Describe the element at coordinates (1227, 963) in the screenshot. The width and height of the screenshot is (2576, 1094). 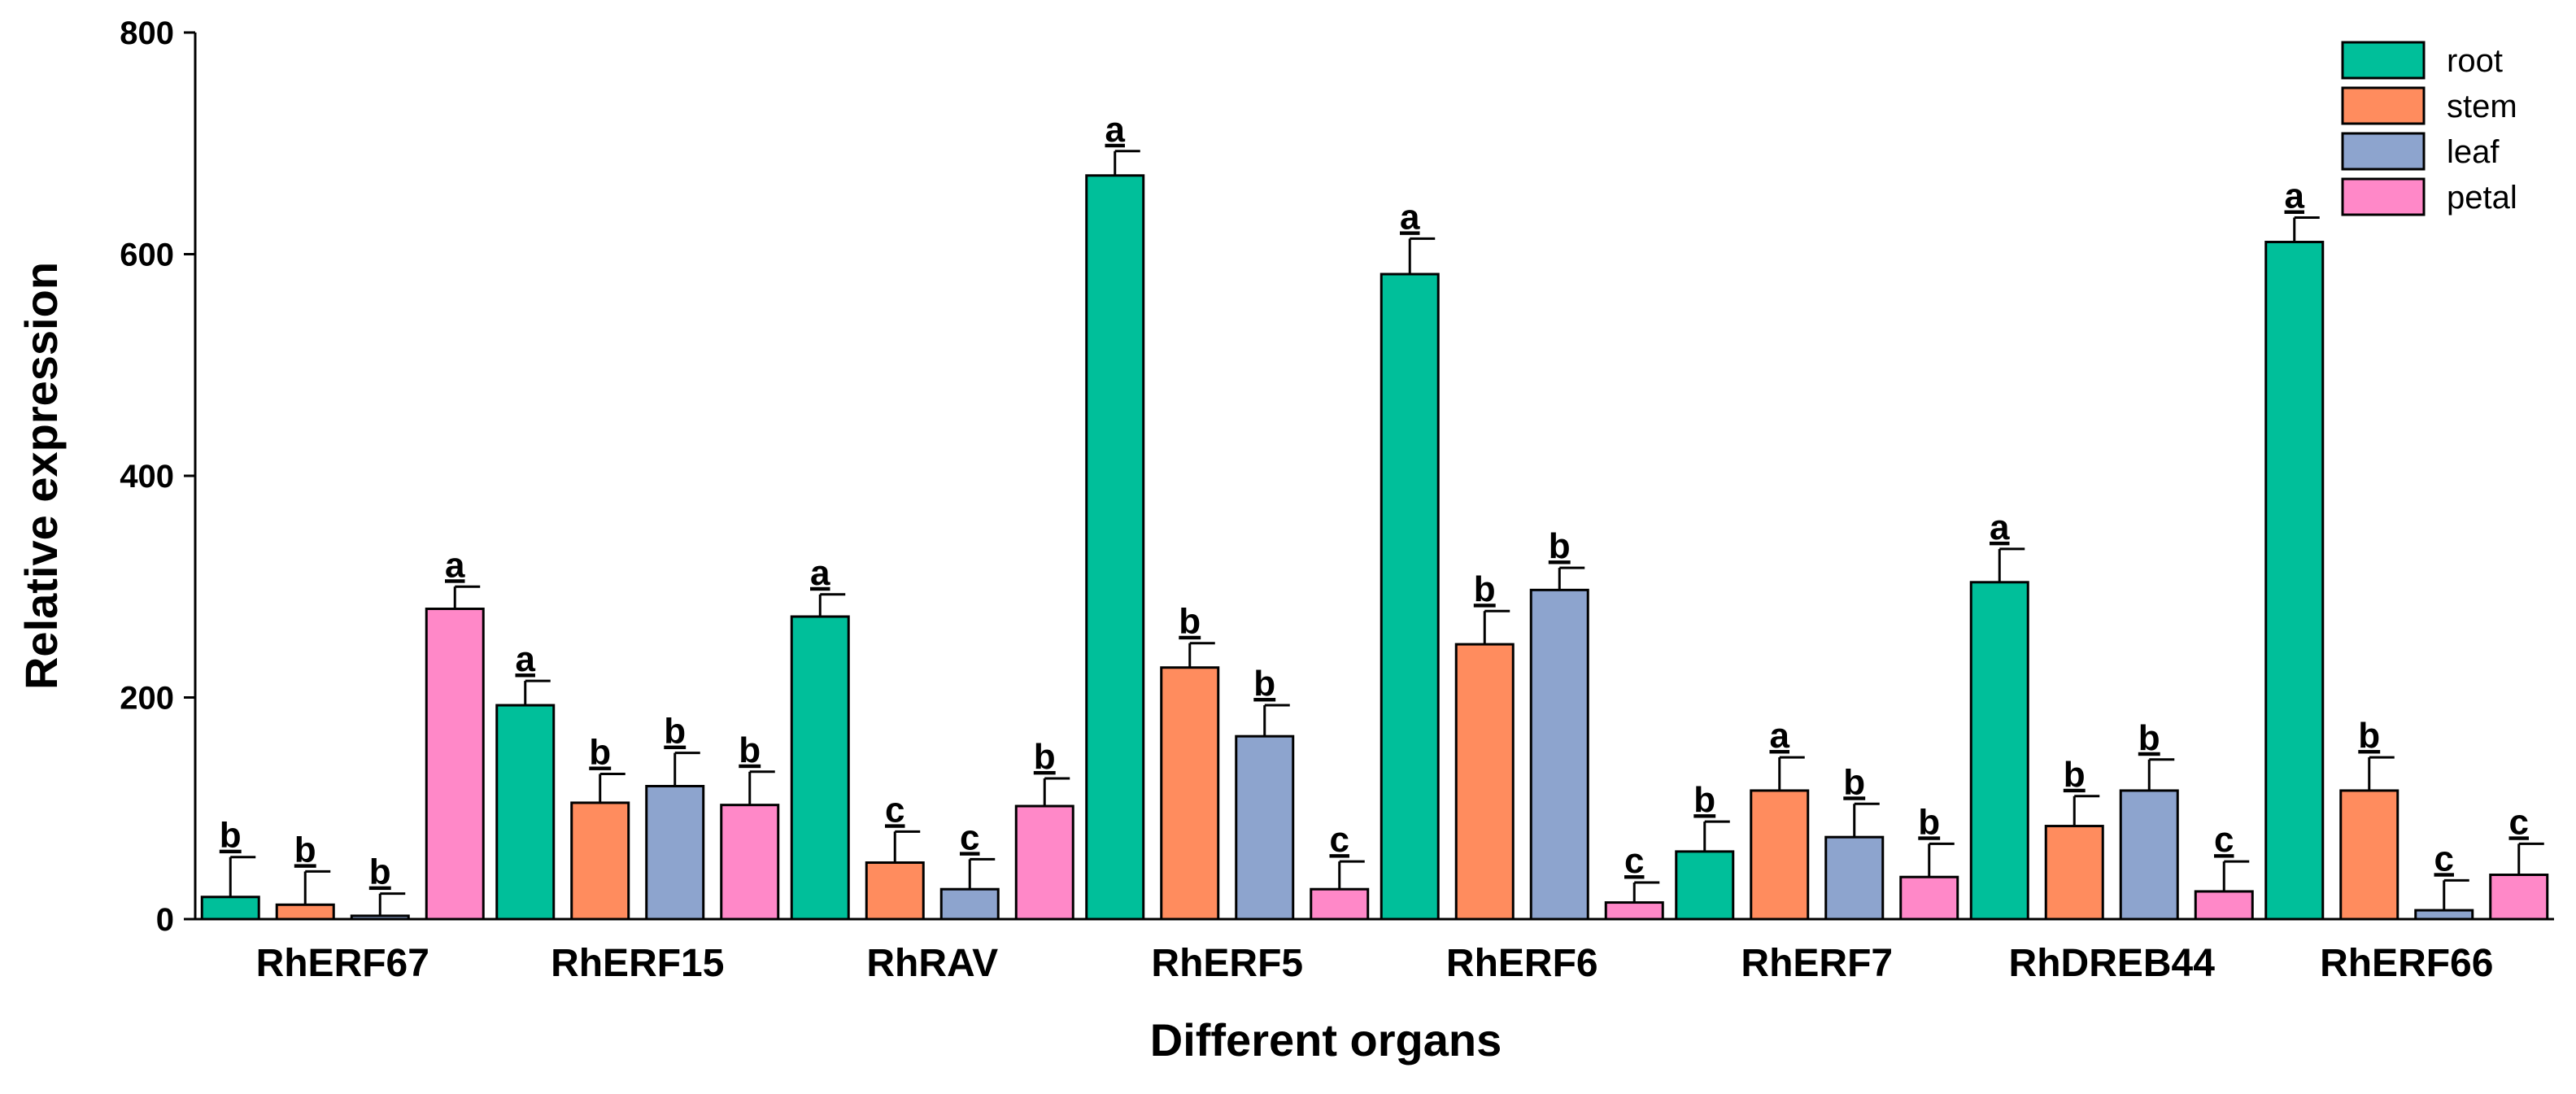
I see `x-category-label: RhERF5` at that location.